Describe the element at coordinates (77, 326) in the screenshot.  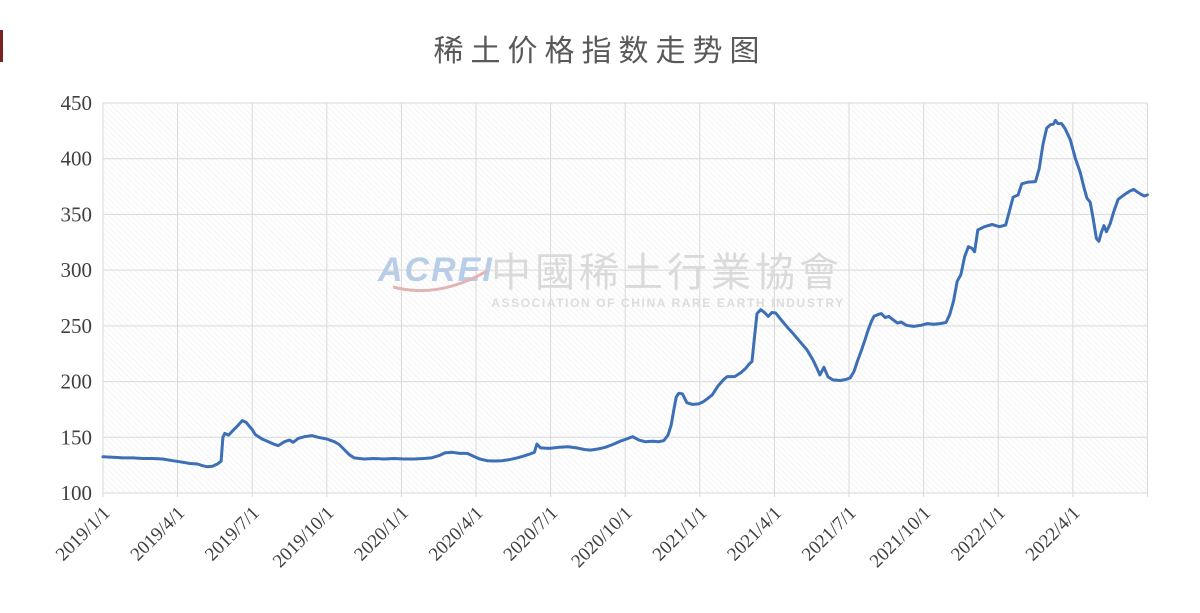
I see `y-tick-label: 250` at that location.